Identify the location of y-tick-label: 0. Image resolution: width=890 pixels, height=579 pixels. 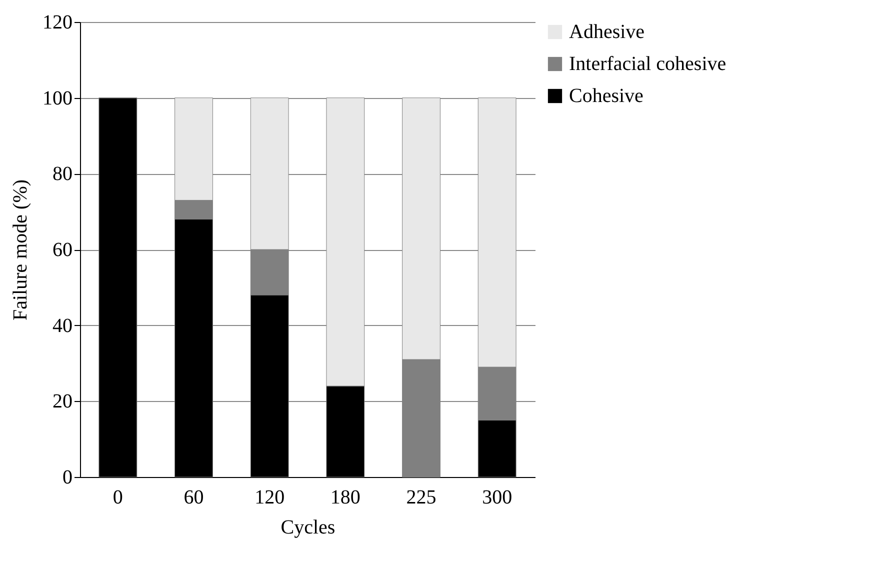
(67, 477).